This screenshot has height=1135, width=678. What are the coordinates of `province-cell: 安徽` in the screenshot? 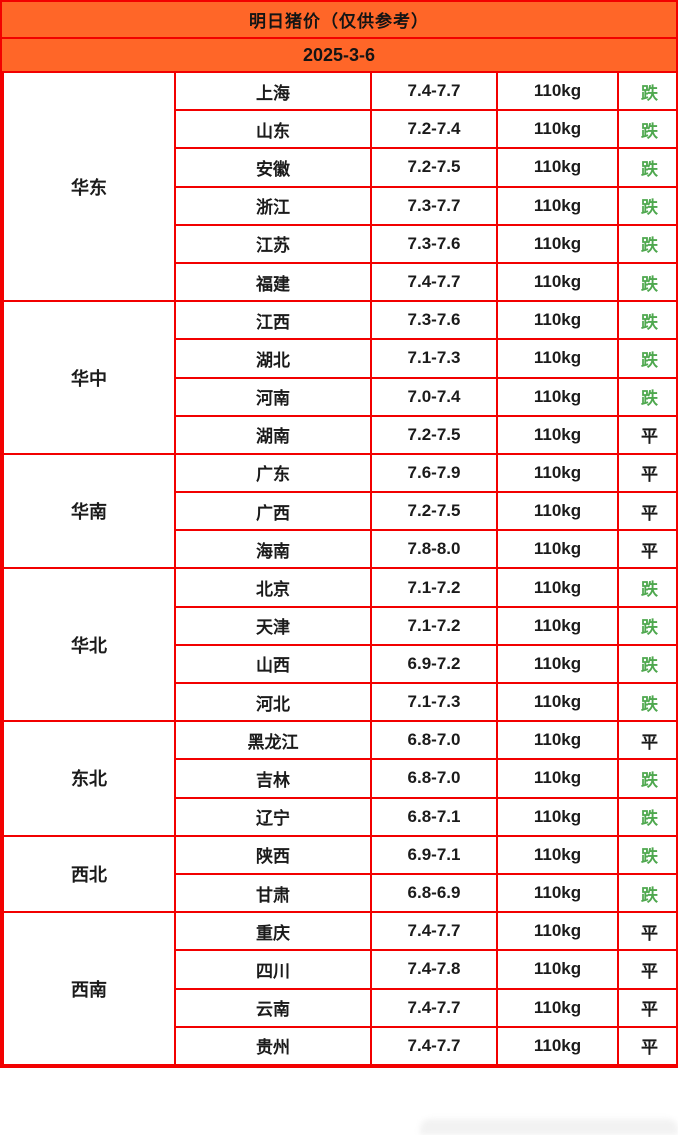 It's located at (273, 167).